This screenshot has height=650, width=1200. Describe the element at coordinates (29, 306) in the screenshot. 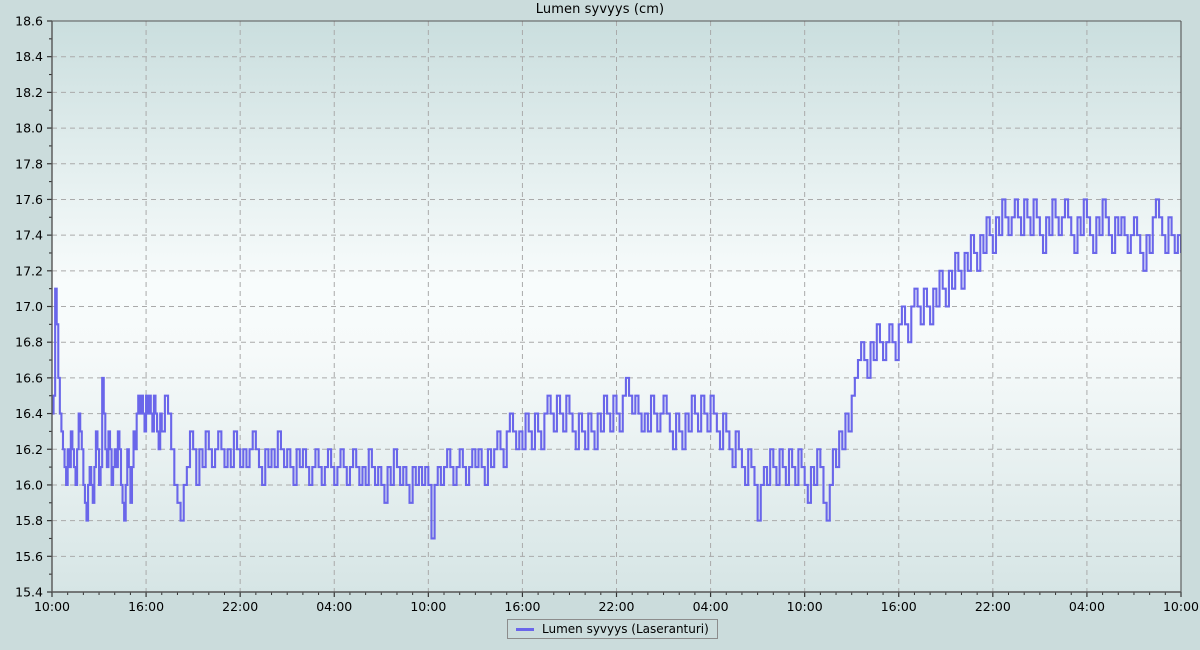

I see `y-axis-tick-label: 17.0` at that location.